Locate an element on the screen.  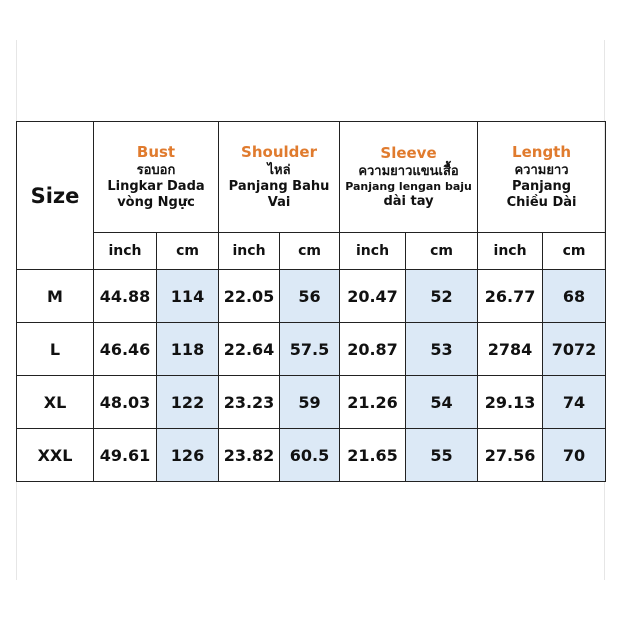
size-cell: M is located at coordinates (55, 296).